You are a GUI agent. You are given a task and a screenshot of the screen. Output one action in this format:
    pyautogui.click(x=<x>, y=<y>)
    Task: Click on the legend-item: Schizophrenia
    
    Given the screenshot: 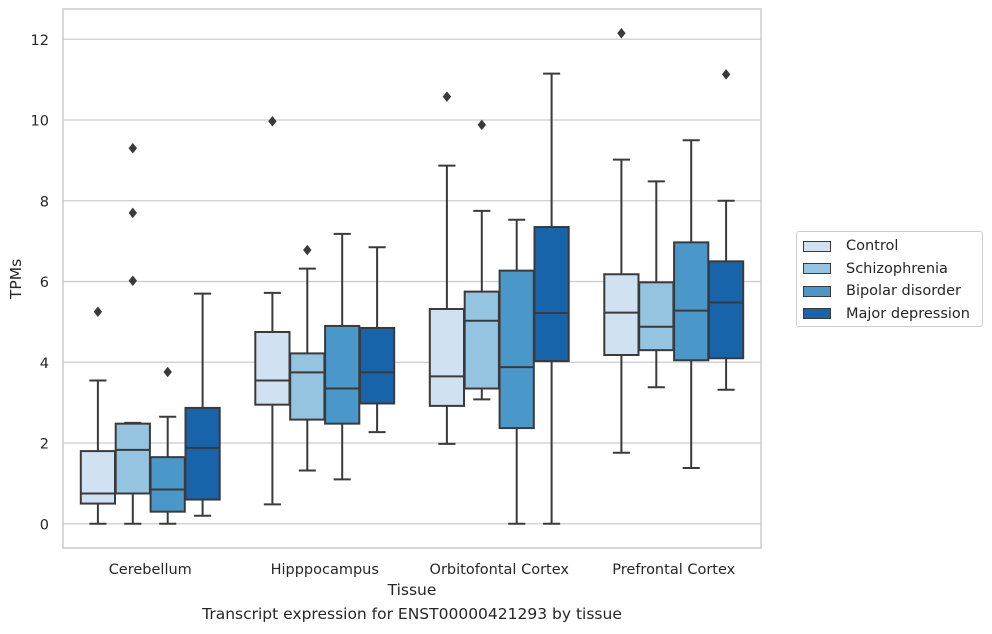 What is the action you would take?
    pyautogui.click(x=892, y=269)
    